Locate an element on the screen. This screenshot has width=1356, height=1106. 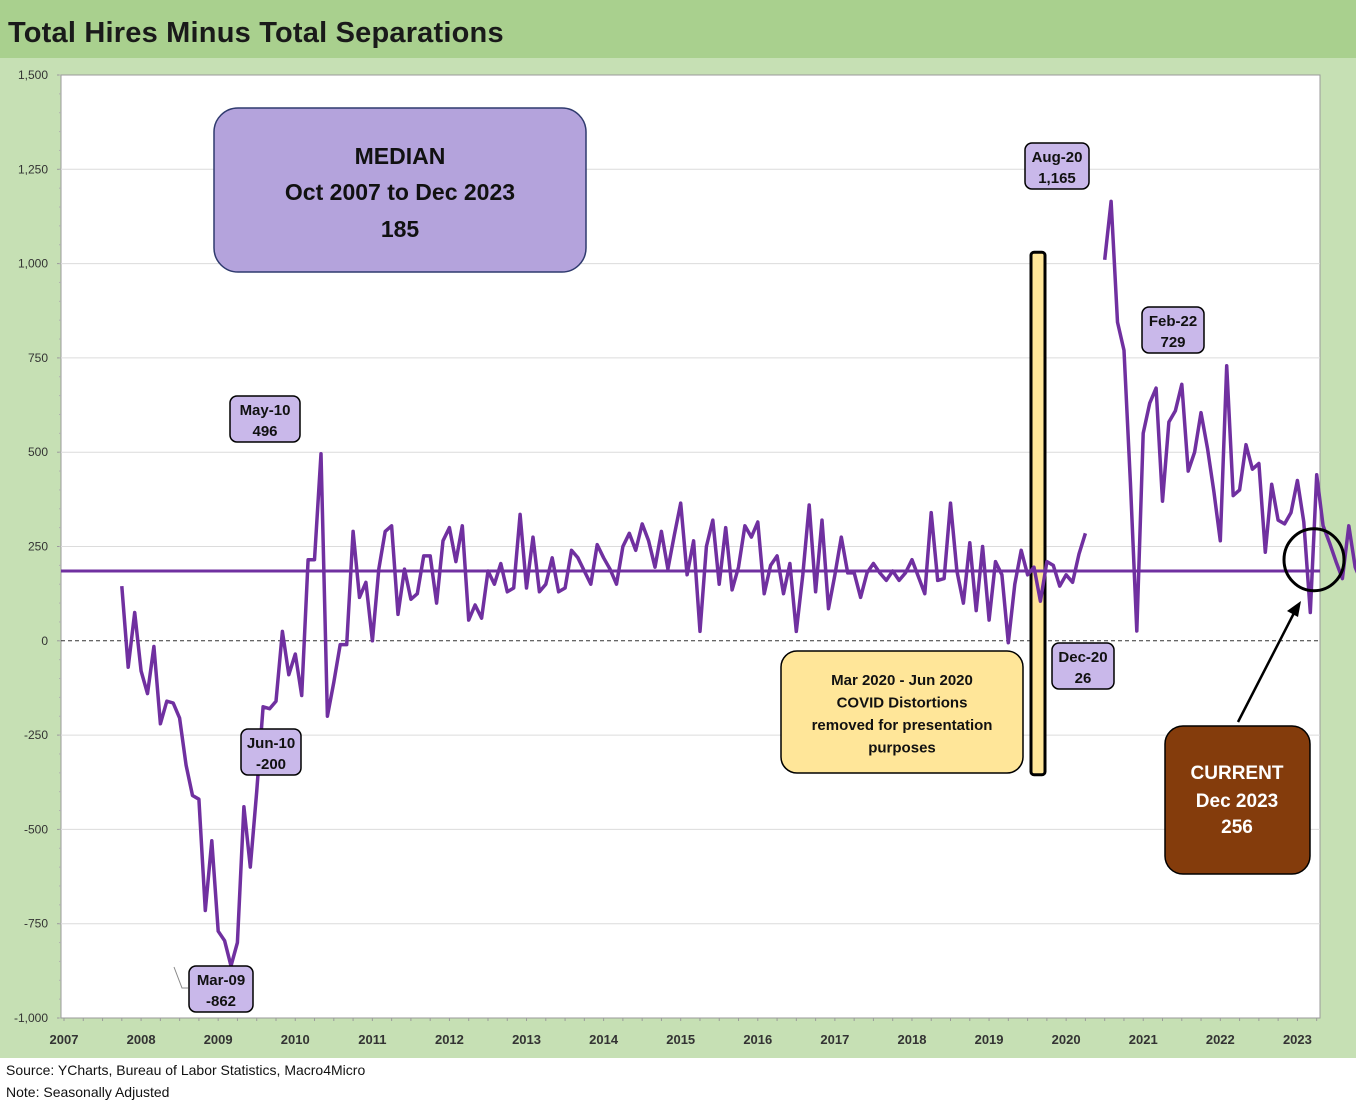
current-box-value: 256 is located at coordinates (1237, 827).